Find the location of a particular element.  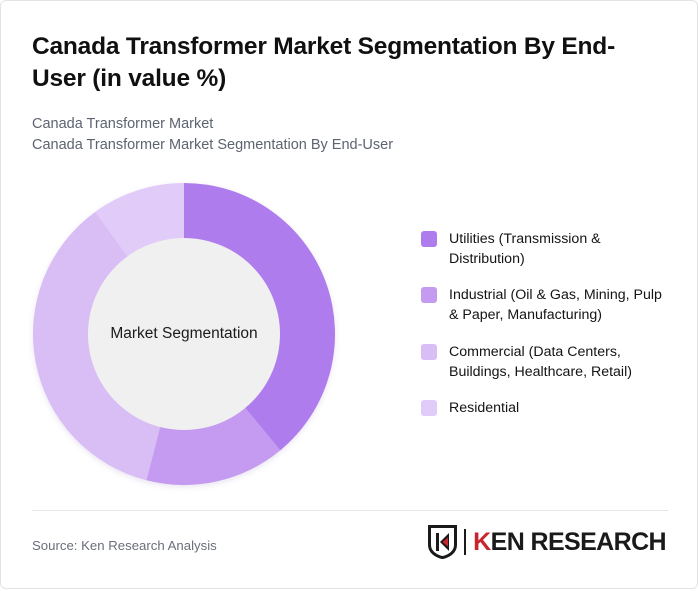

legend-item: Utilities (Transmission & Distribution) is located at coordinates (546, 249).